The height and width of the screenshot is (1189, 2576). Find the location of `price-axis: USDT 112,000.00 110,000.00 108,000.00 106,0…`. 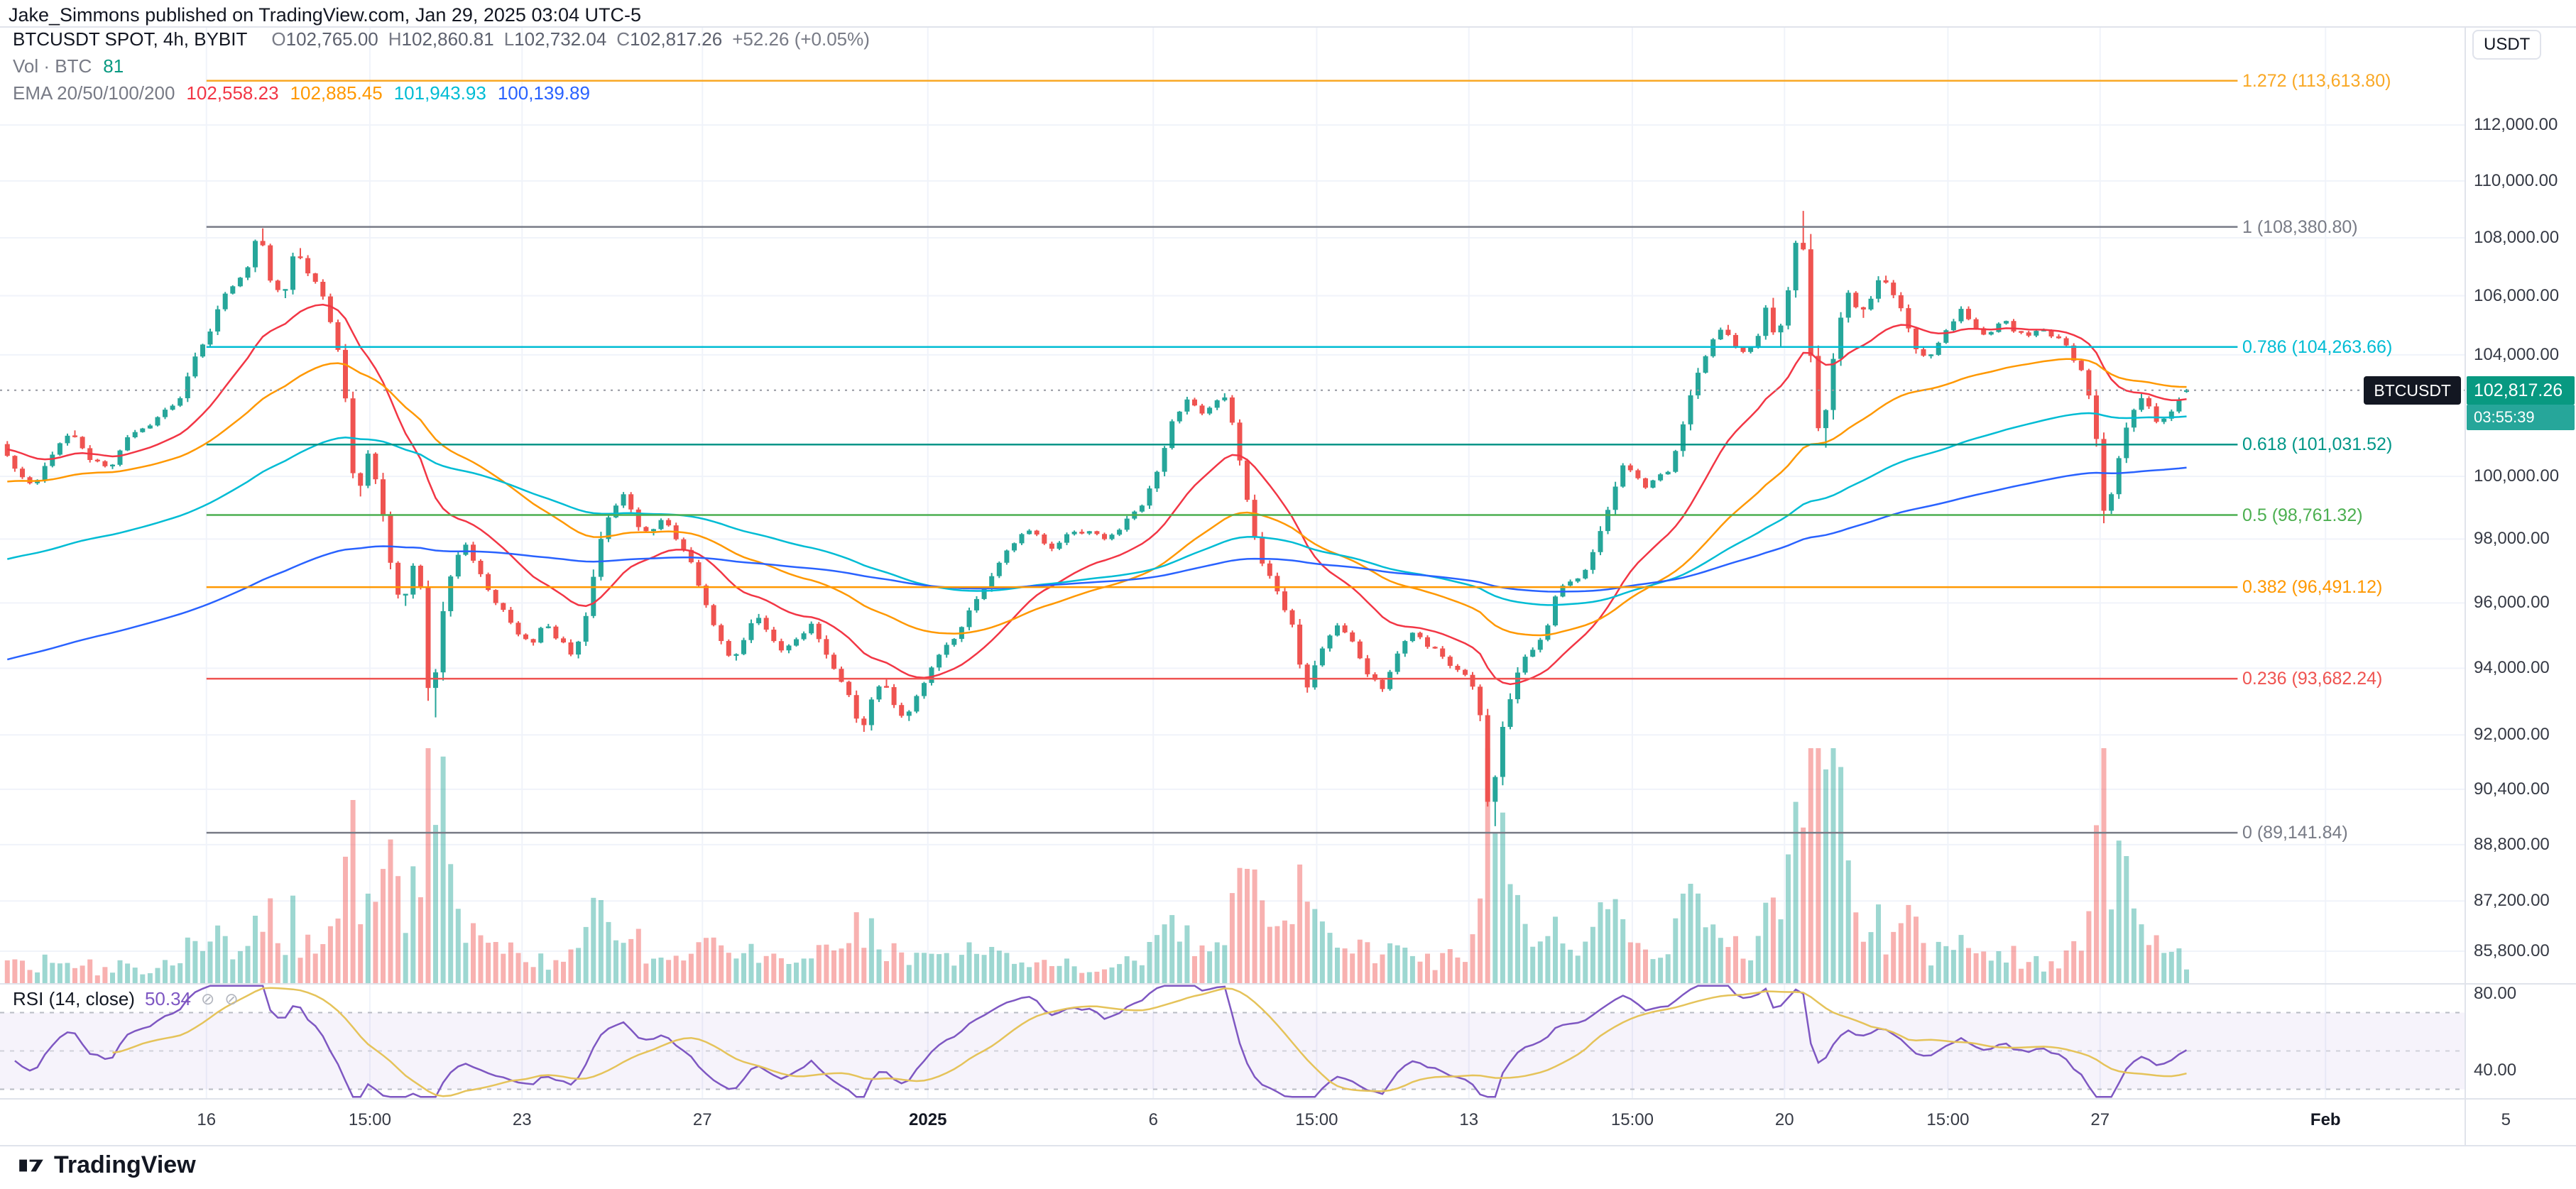

price-axis: USDT 112,000.00 110,000.00 108,000.00 106,0… is located at coordinates (2520, 594).